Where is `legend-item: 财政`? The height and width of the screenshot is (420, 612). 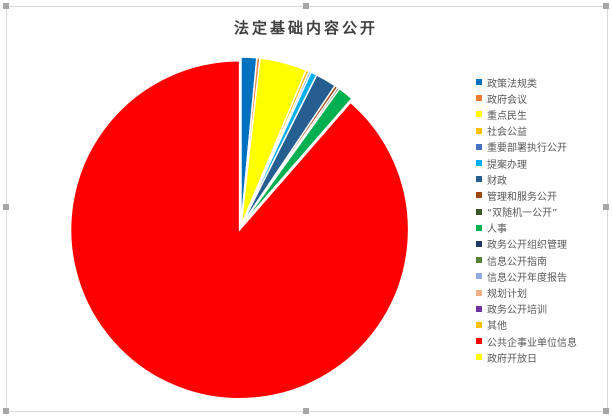 legend-item: 财政 is located at coordinates (526, 179).